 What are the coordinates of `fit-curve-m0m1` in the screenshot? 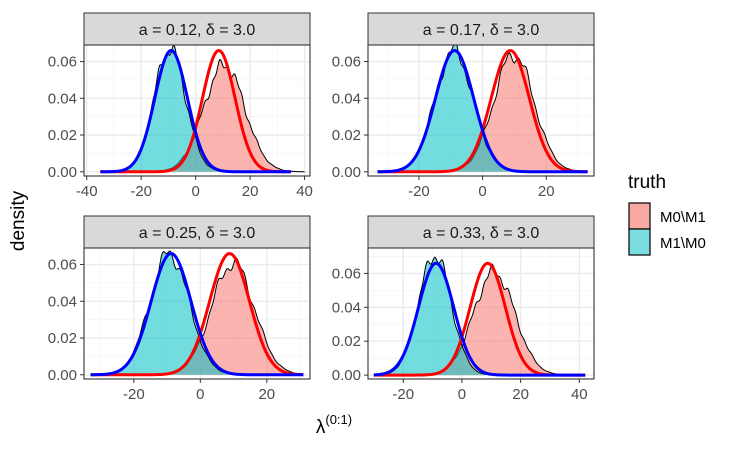 It's located at (197, 314).